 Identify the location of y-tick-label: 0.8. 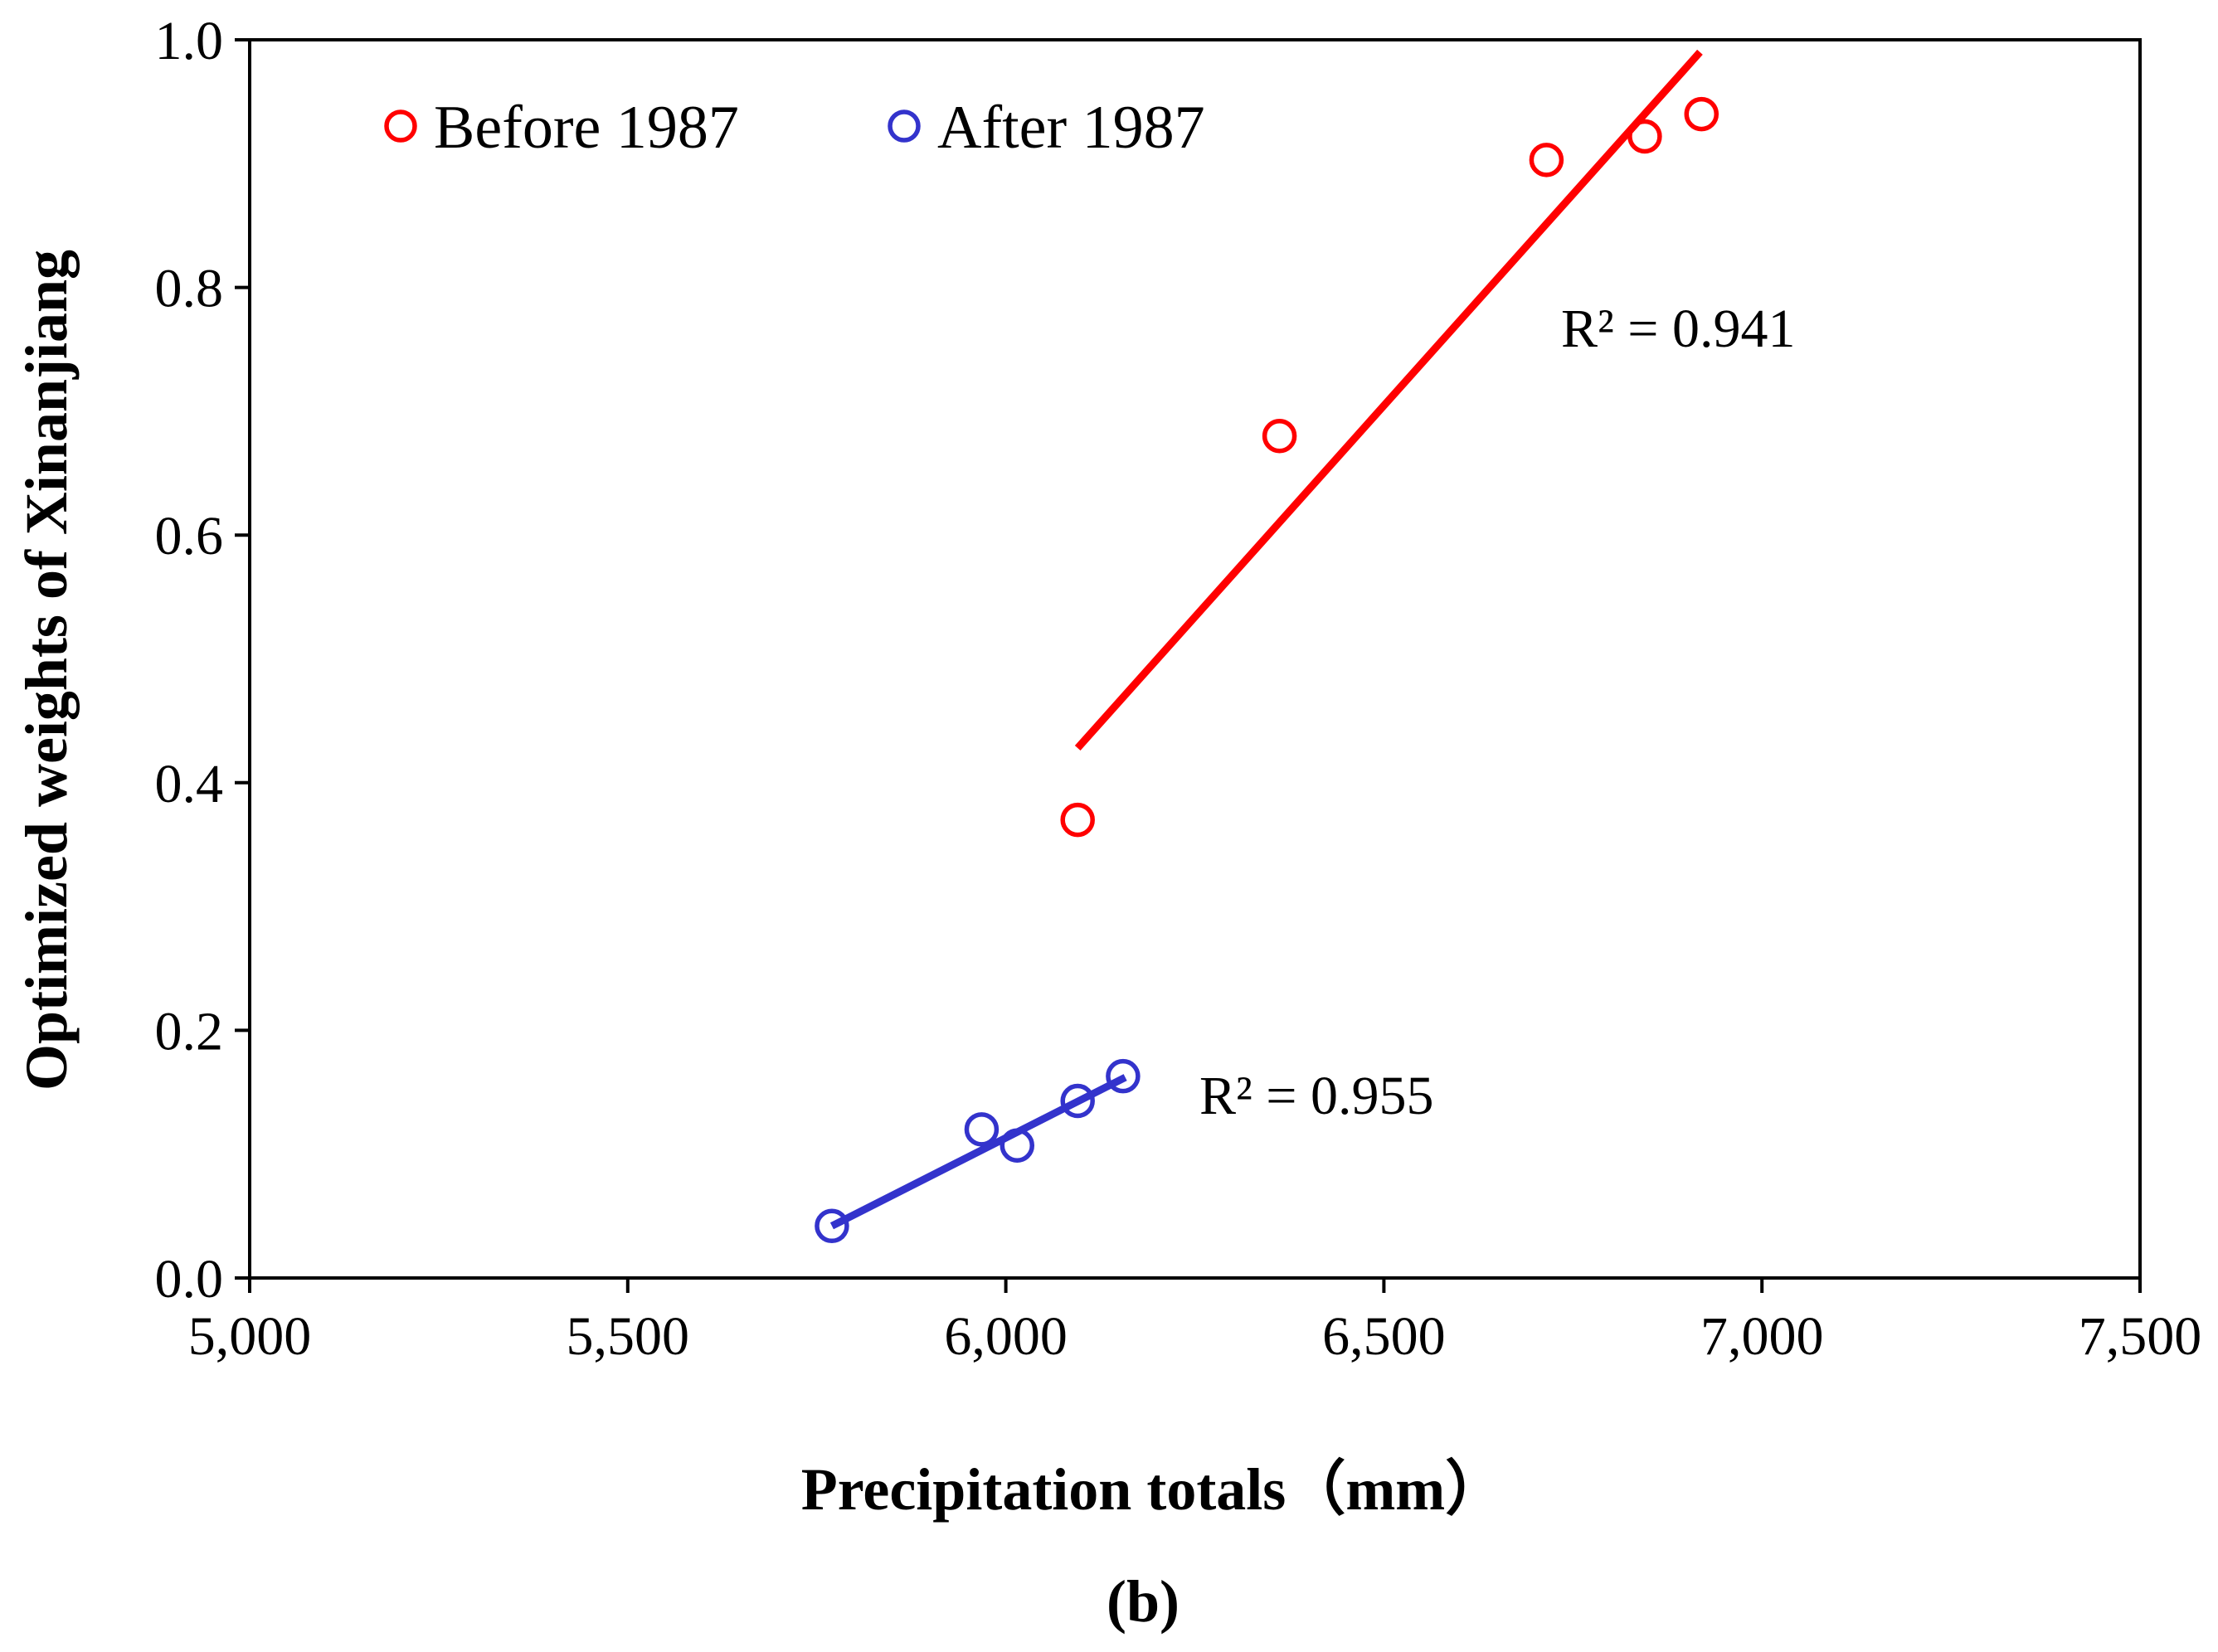
(190, 289).